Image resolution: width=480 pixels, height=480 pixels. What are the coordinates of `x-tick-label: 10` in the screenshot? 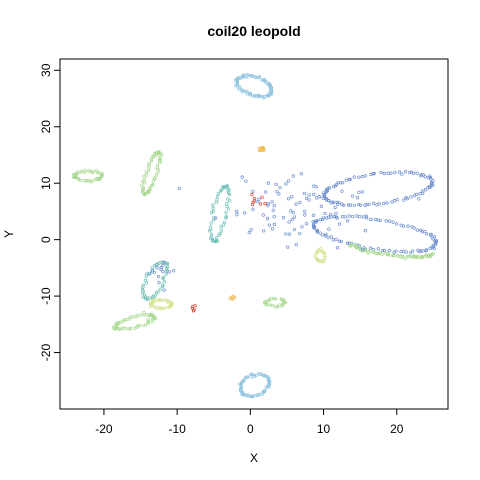 It's located at (324, 429).